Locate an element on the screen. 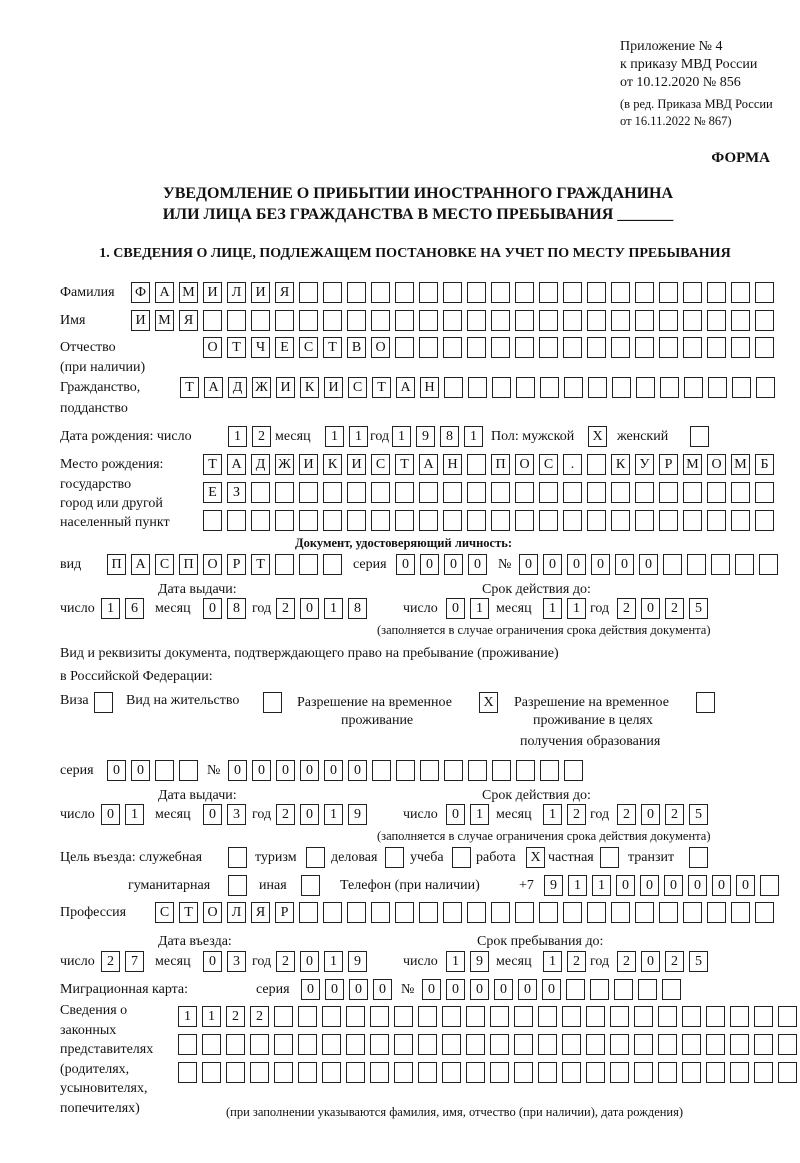 The image size is (800, 1163). res-valid-day-char-box: 1 is located at coordinates (479, 814).